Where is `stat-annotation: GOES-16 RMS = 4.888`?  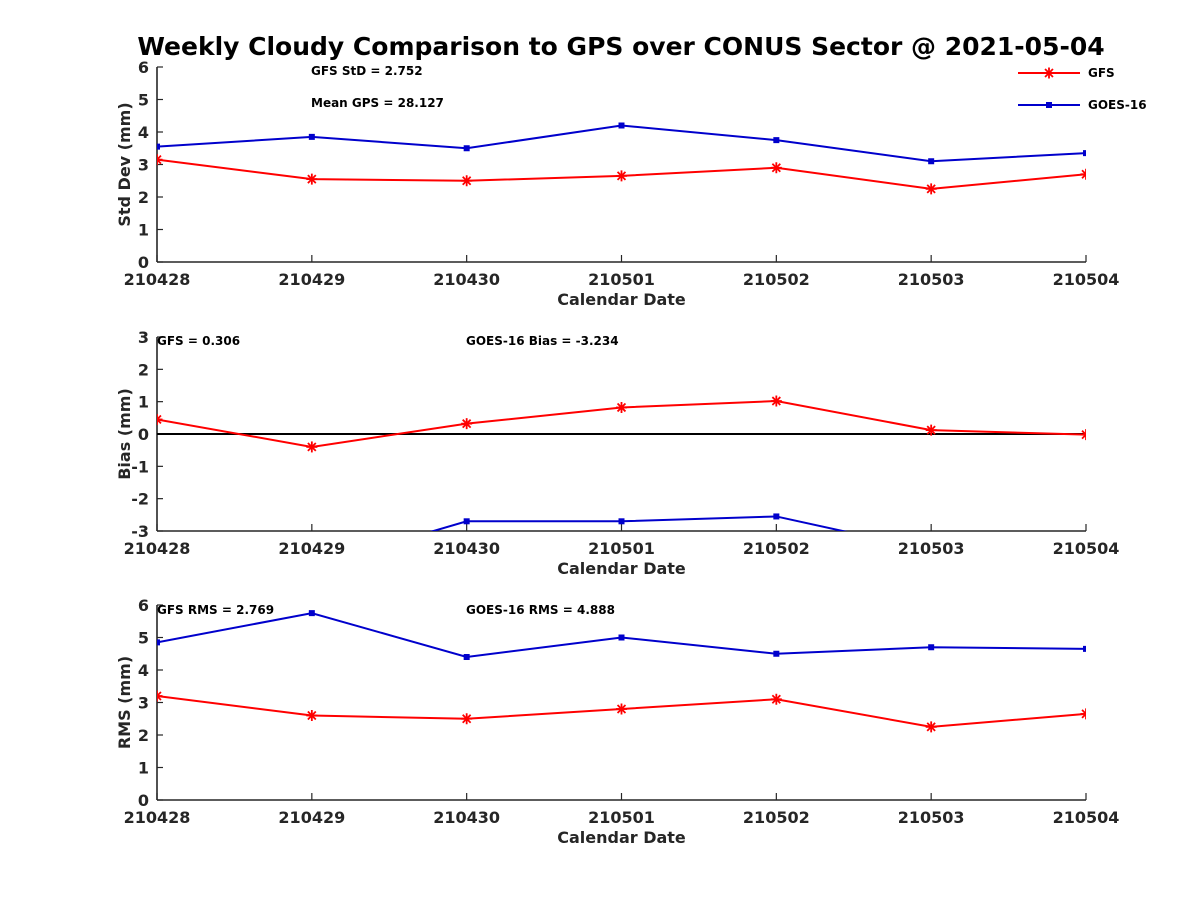
stat-annotation: GOES-16 RMS = 4.888 is located at coordinates (540, 610).